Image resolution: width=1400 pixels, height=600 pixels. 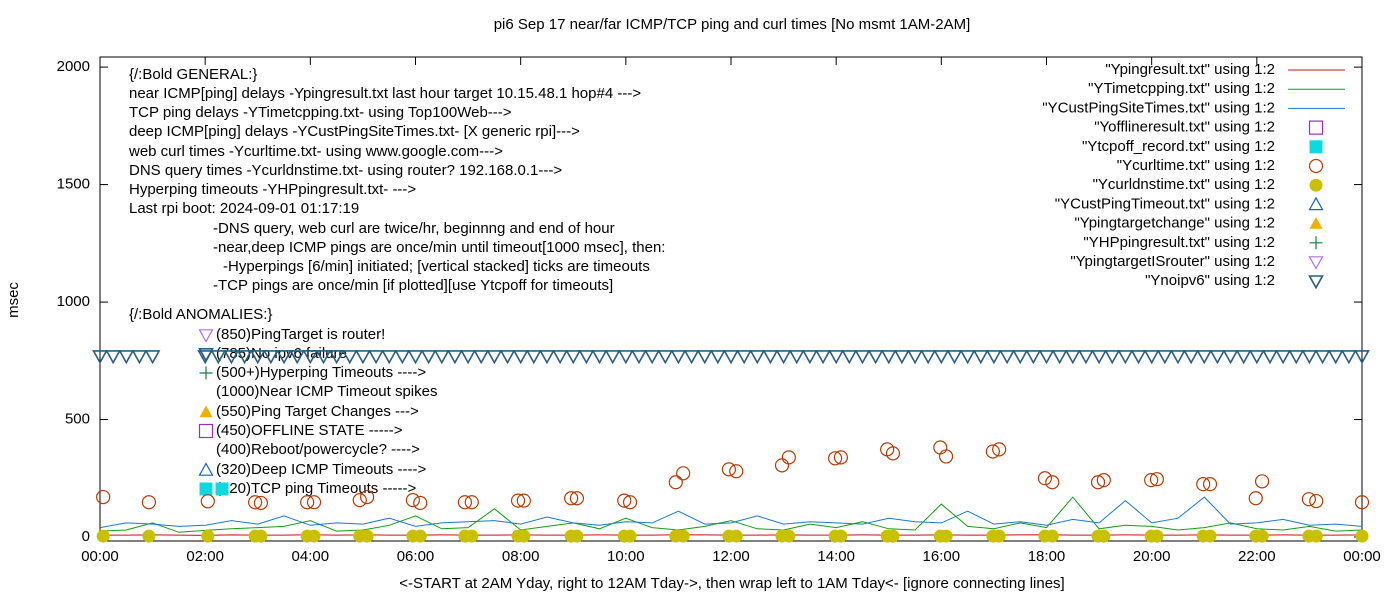 I want to click on x-tick-label: 20:00, so click(x=1152, y=556).